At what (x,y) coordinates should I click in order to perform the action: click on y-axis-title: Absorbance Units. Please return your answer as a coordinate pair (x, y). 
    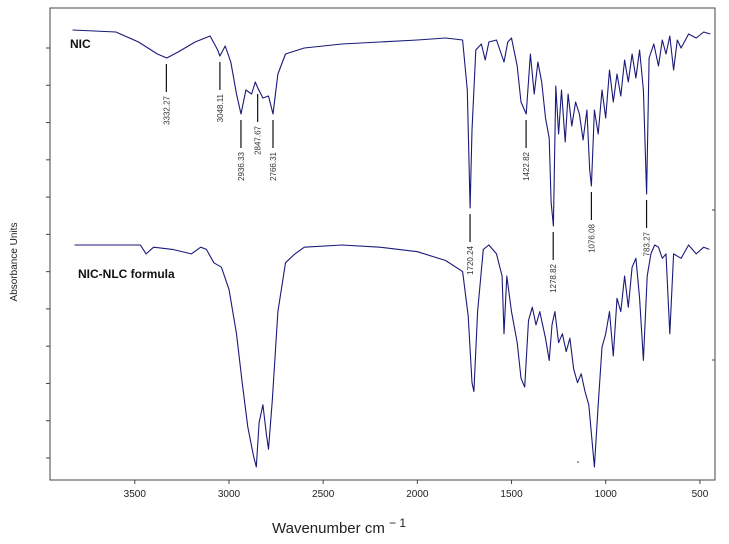
    Looking at the image, I should click on (14, 262).